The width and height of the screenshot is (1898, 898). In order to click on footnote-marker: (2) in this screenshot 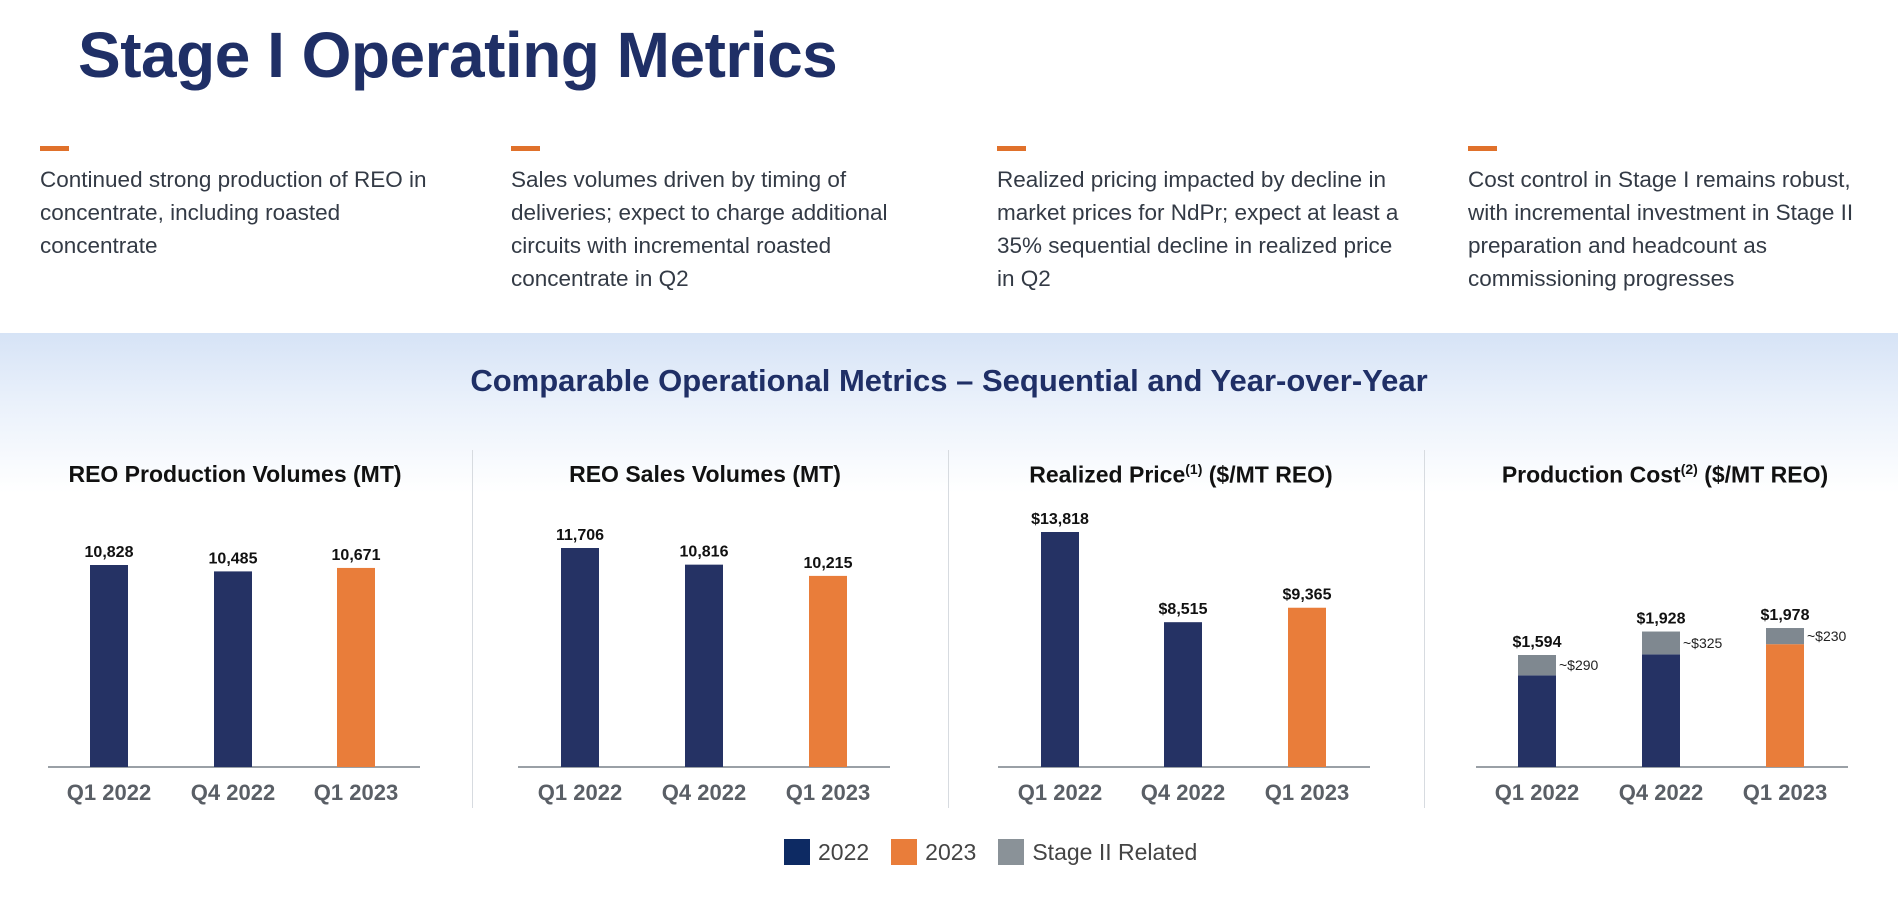, I will do `click(1689, 469)`.